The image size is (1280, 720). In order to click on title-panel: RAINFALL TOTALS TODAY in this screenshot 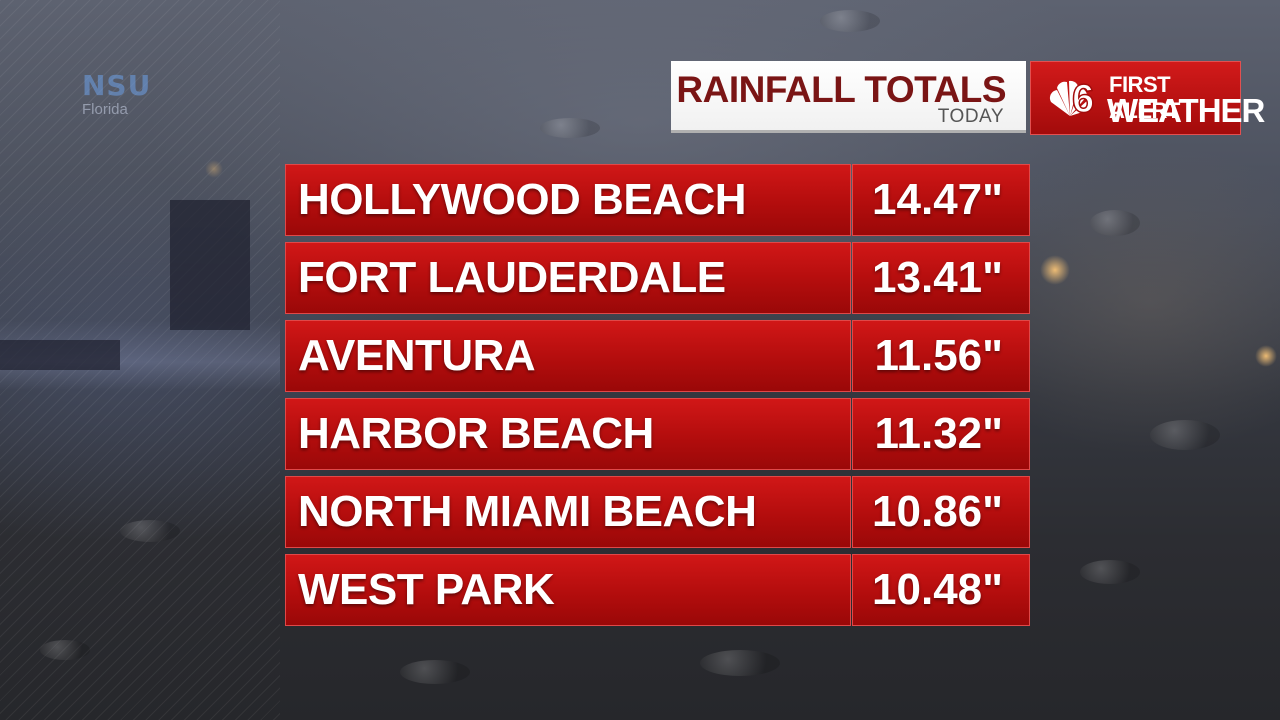, I will do `click(848, 97)`.